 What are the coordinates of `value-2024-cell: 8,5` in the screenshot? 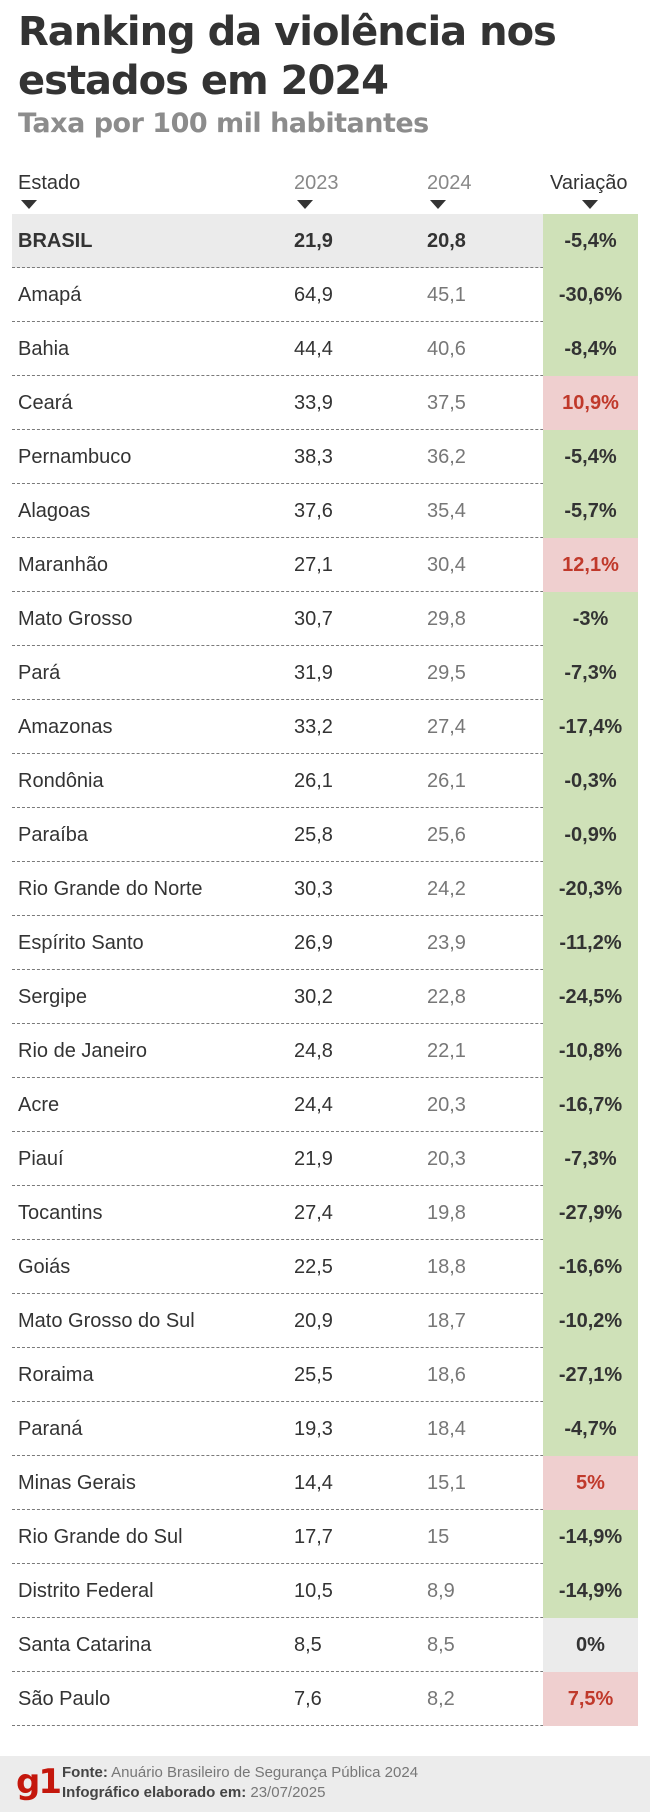 It's located at (441, 1645).